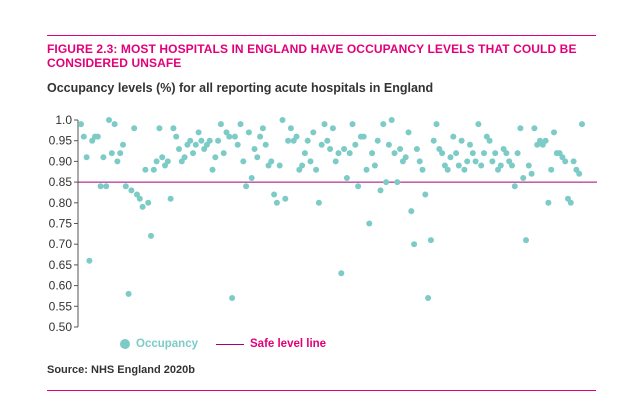 This screenshot has width=644, height=408. What do you see at coordinates (61, 265) in the screenshot?
I see `y-tick-label: 0.65` at bounding box center [61, 265].